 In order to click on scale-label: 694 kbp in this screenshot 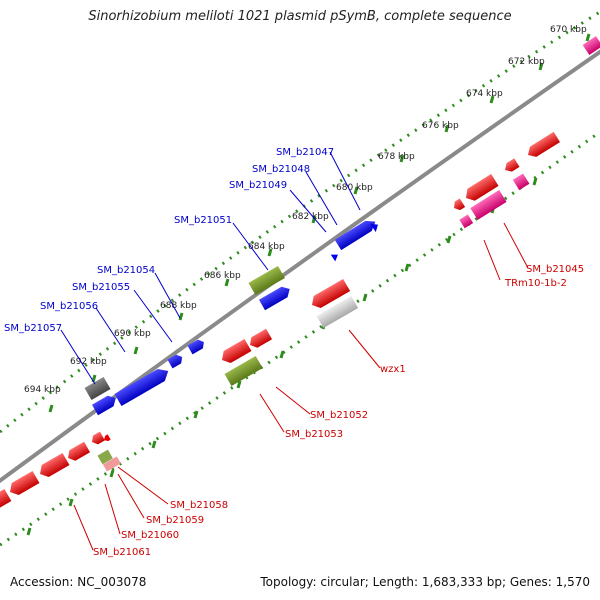, I will do `click(42, 390)`.